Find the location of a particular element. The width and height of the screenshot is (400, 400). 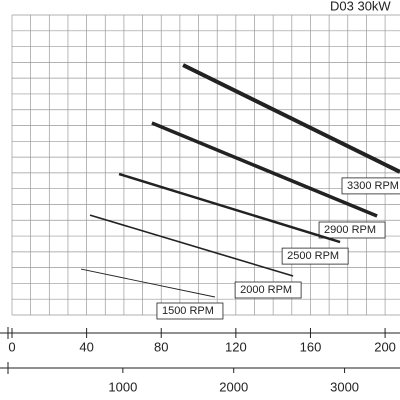

rpm-label: 2900 RPM is located at coordinates (352, 230).